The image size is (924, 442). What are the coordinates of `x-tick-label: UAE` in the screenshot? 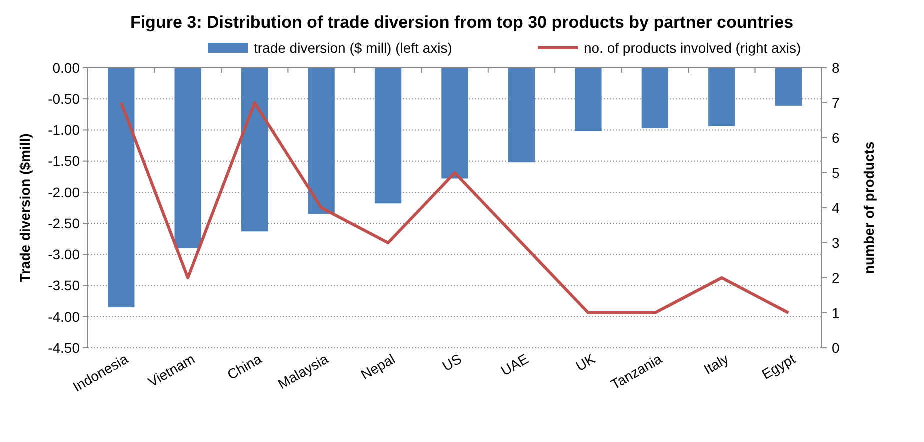 It's located at (515, 364).